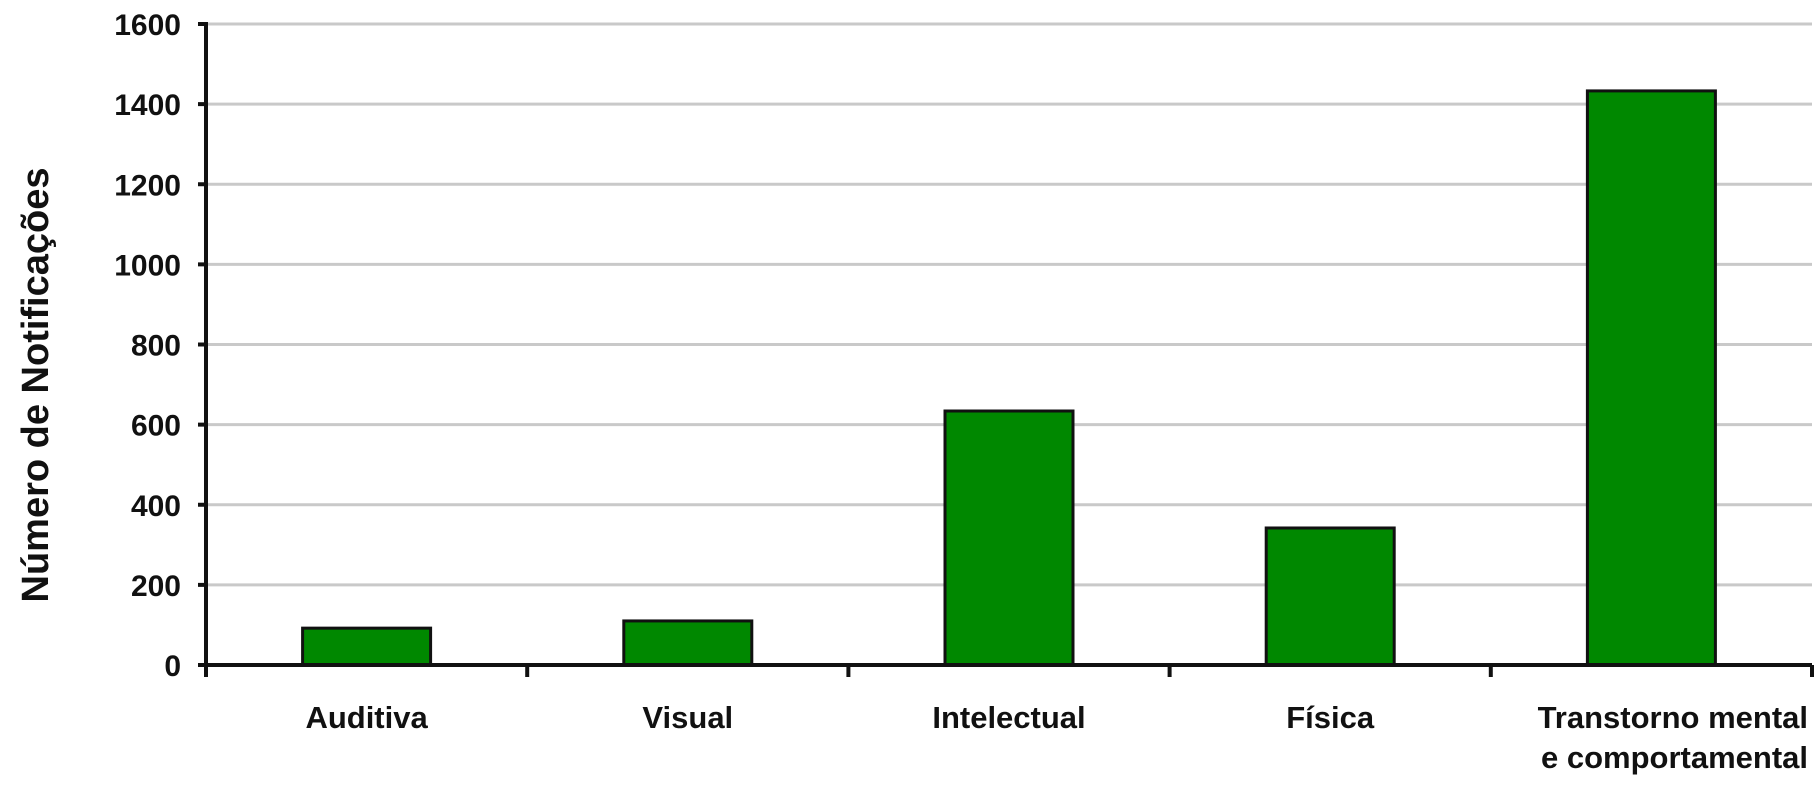  Describe the element at coordinates (156, 506) in the screenshot. I see `y-tick-label: 400` at that location.